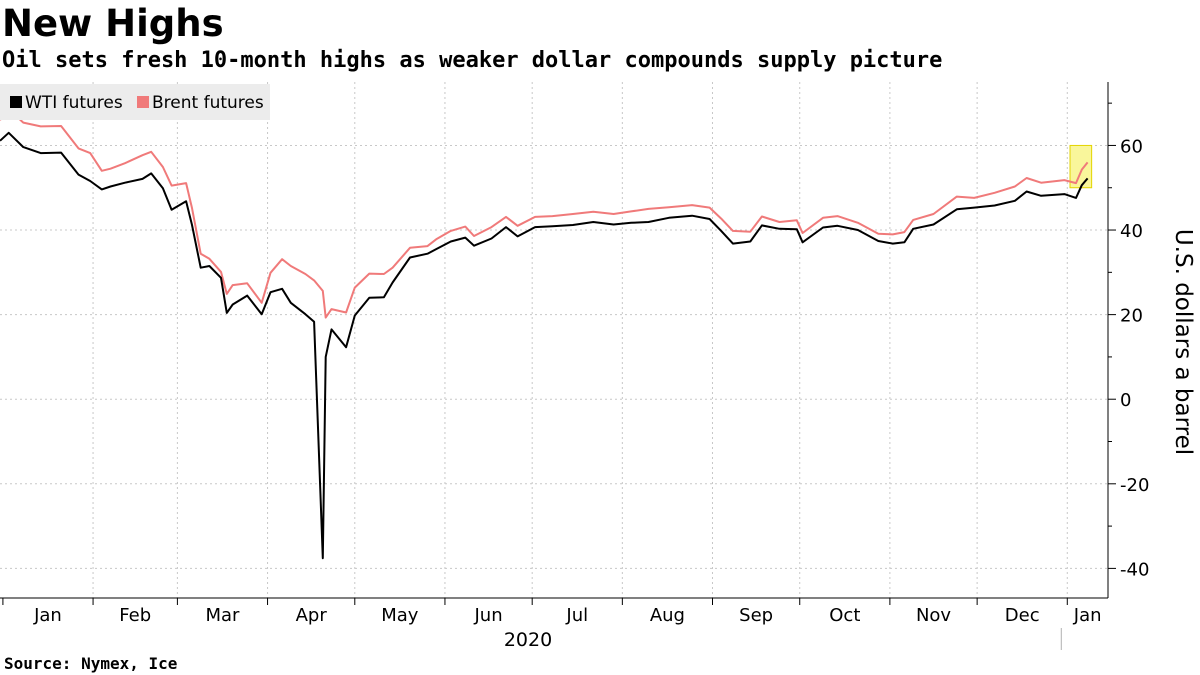  What do you see at coordinates (1134, 569) in the screenshot?
I see `y-tick-label: -40` at bounding box center [1134, 569].